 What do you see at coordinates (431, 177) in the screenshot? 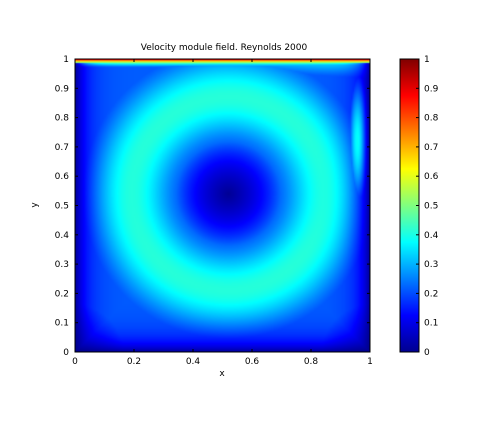
I see `colorbar-tick-label: 0.6` at bounding box center [431, 177].